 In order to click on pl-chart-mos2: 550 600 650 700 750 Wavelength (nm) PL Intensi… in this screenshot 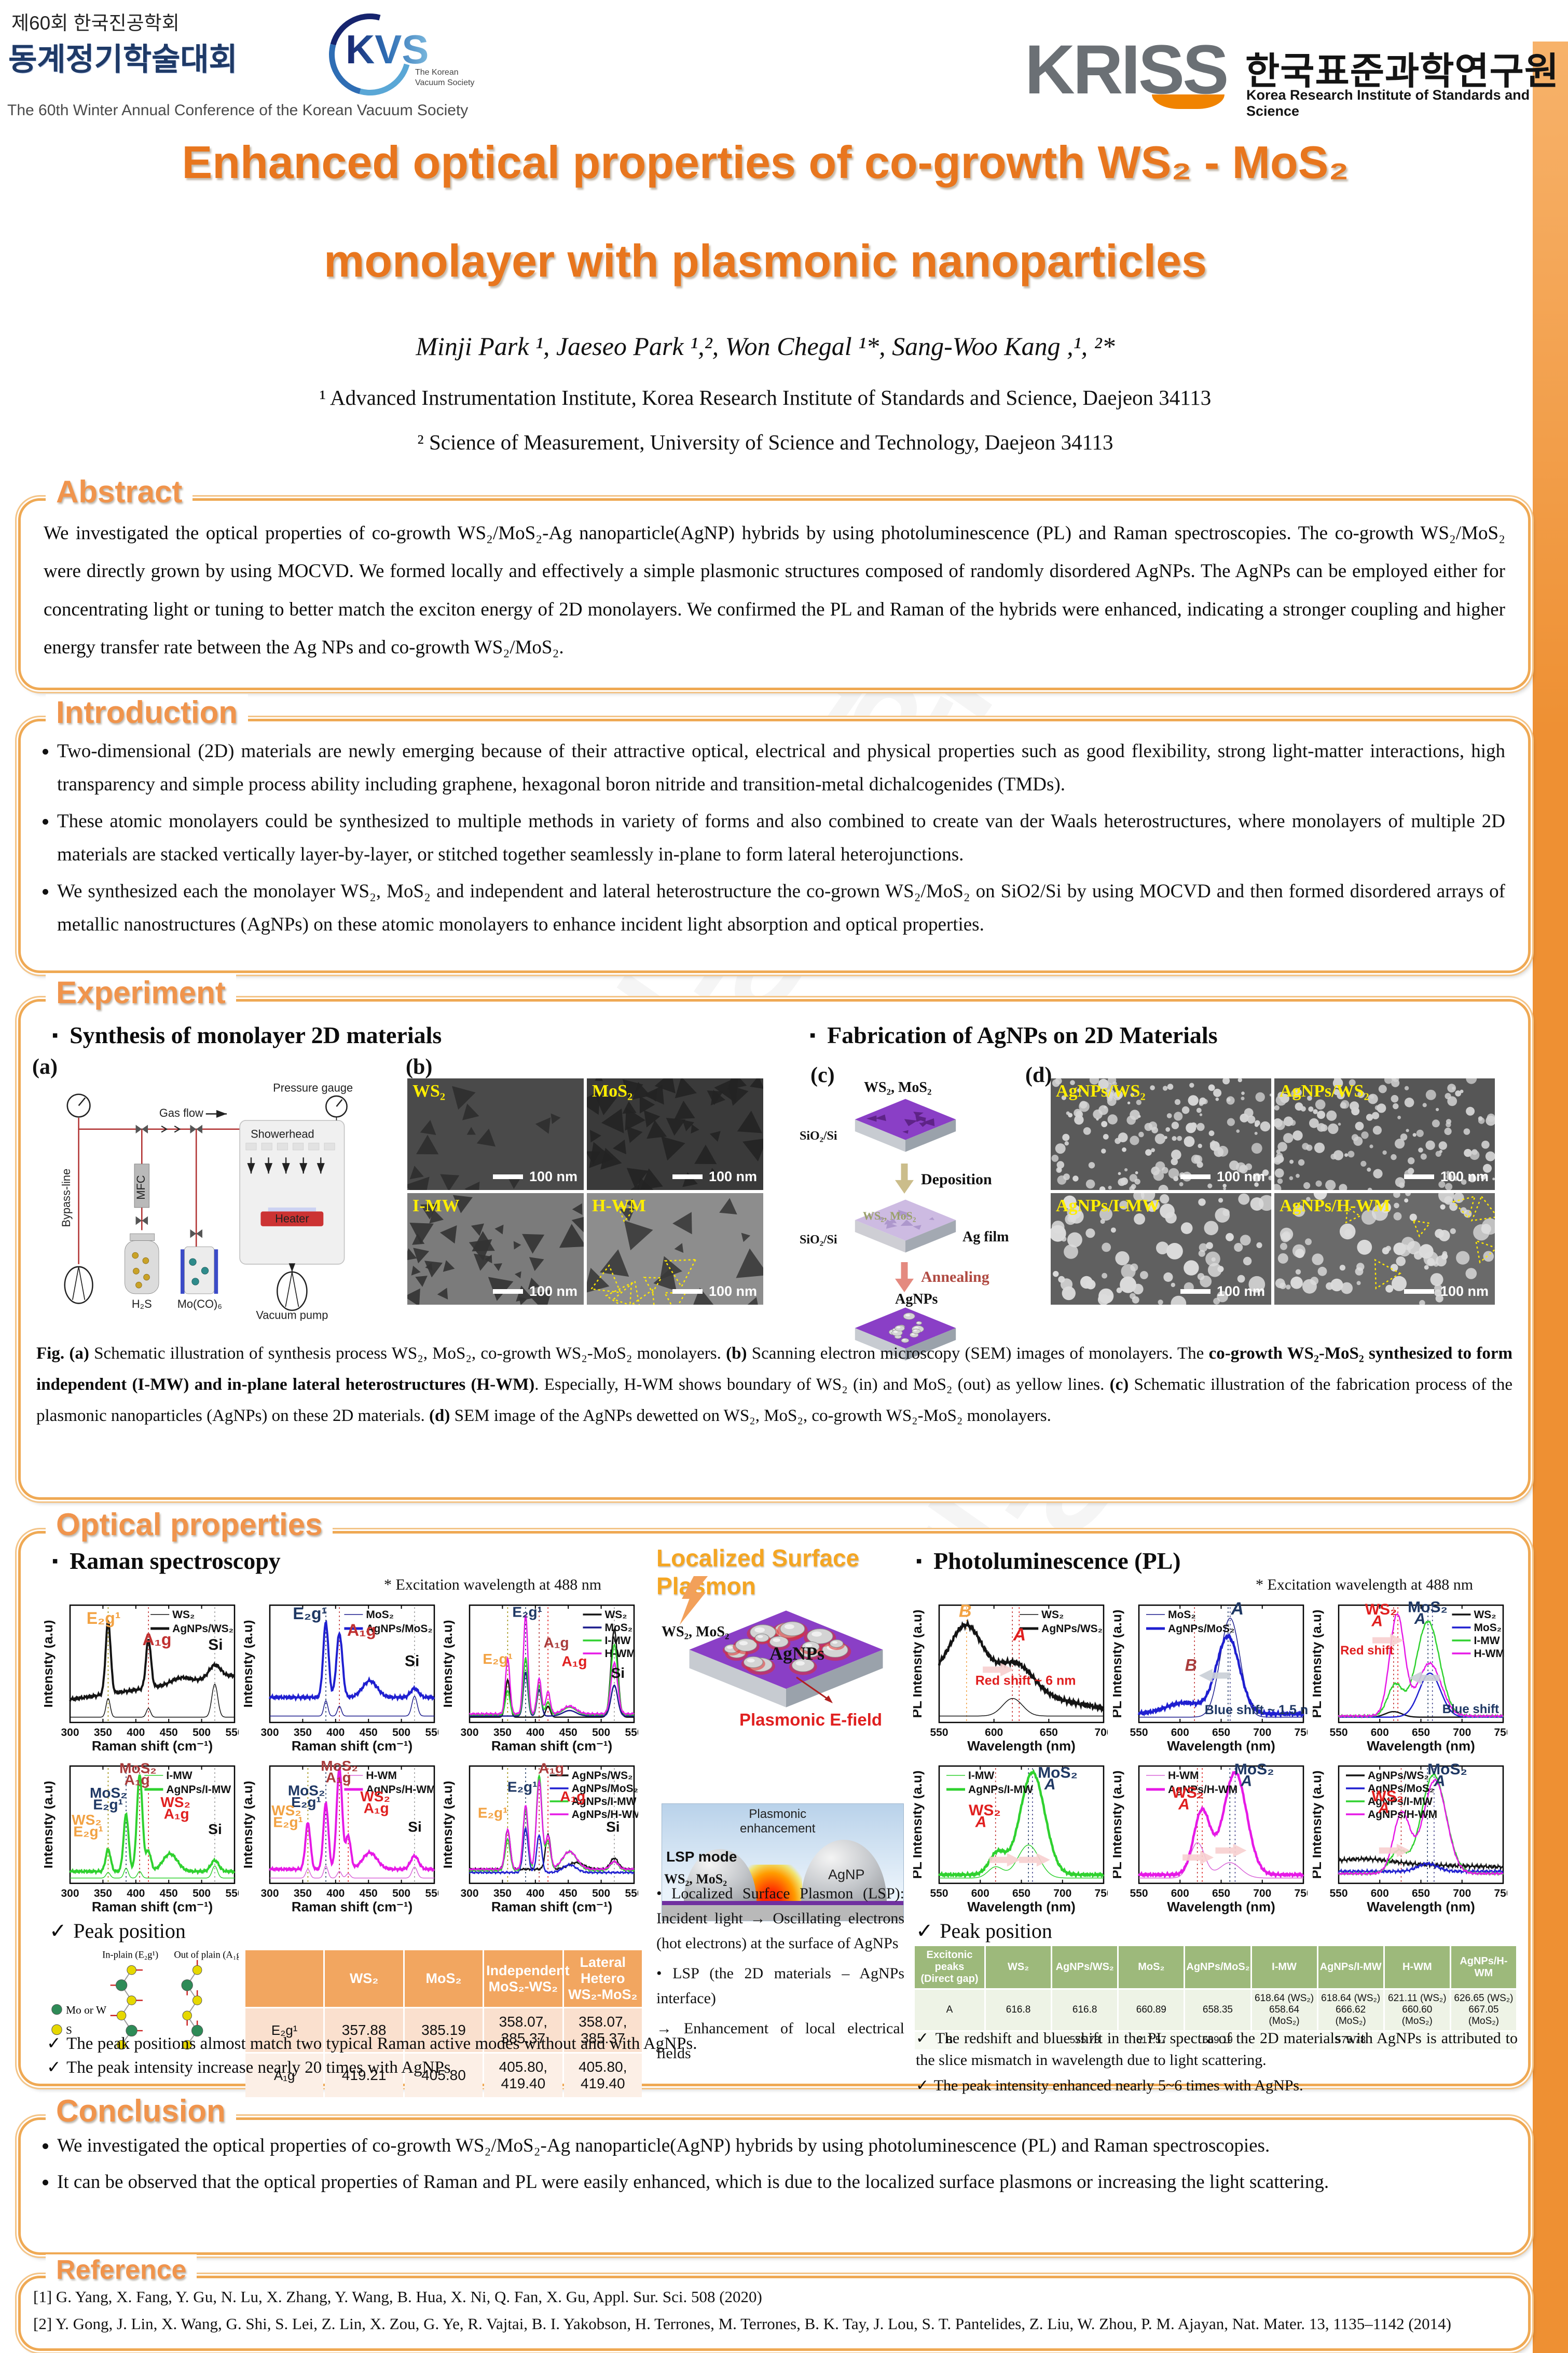, I will do `click(1210, 1678)`.